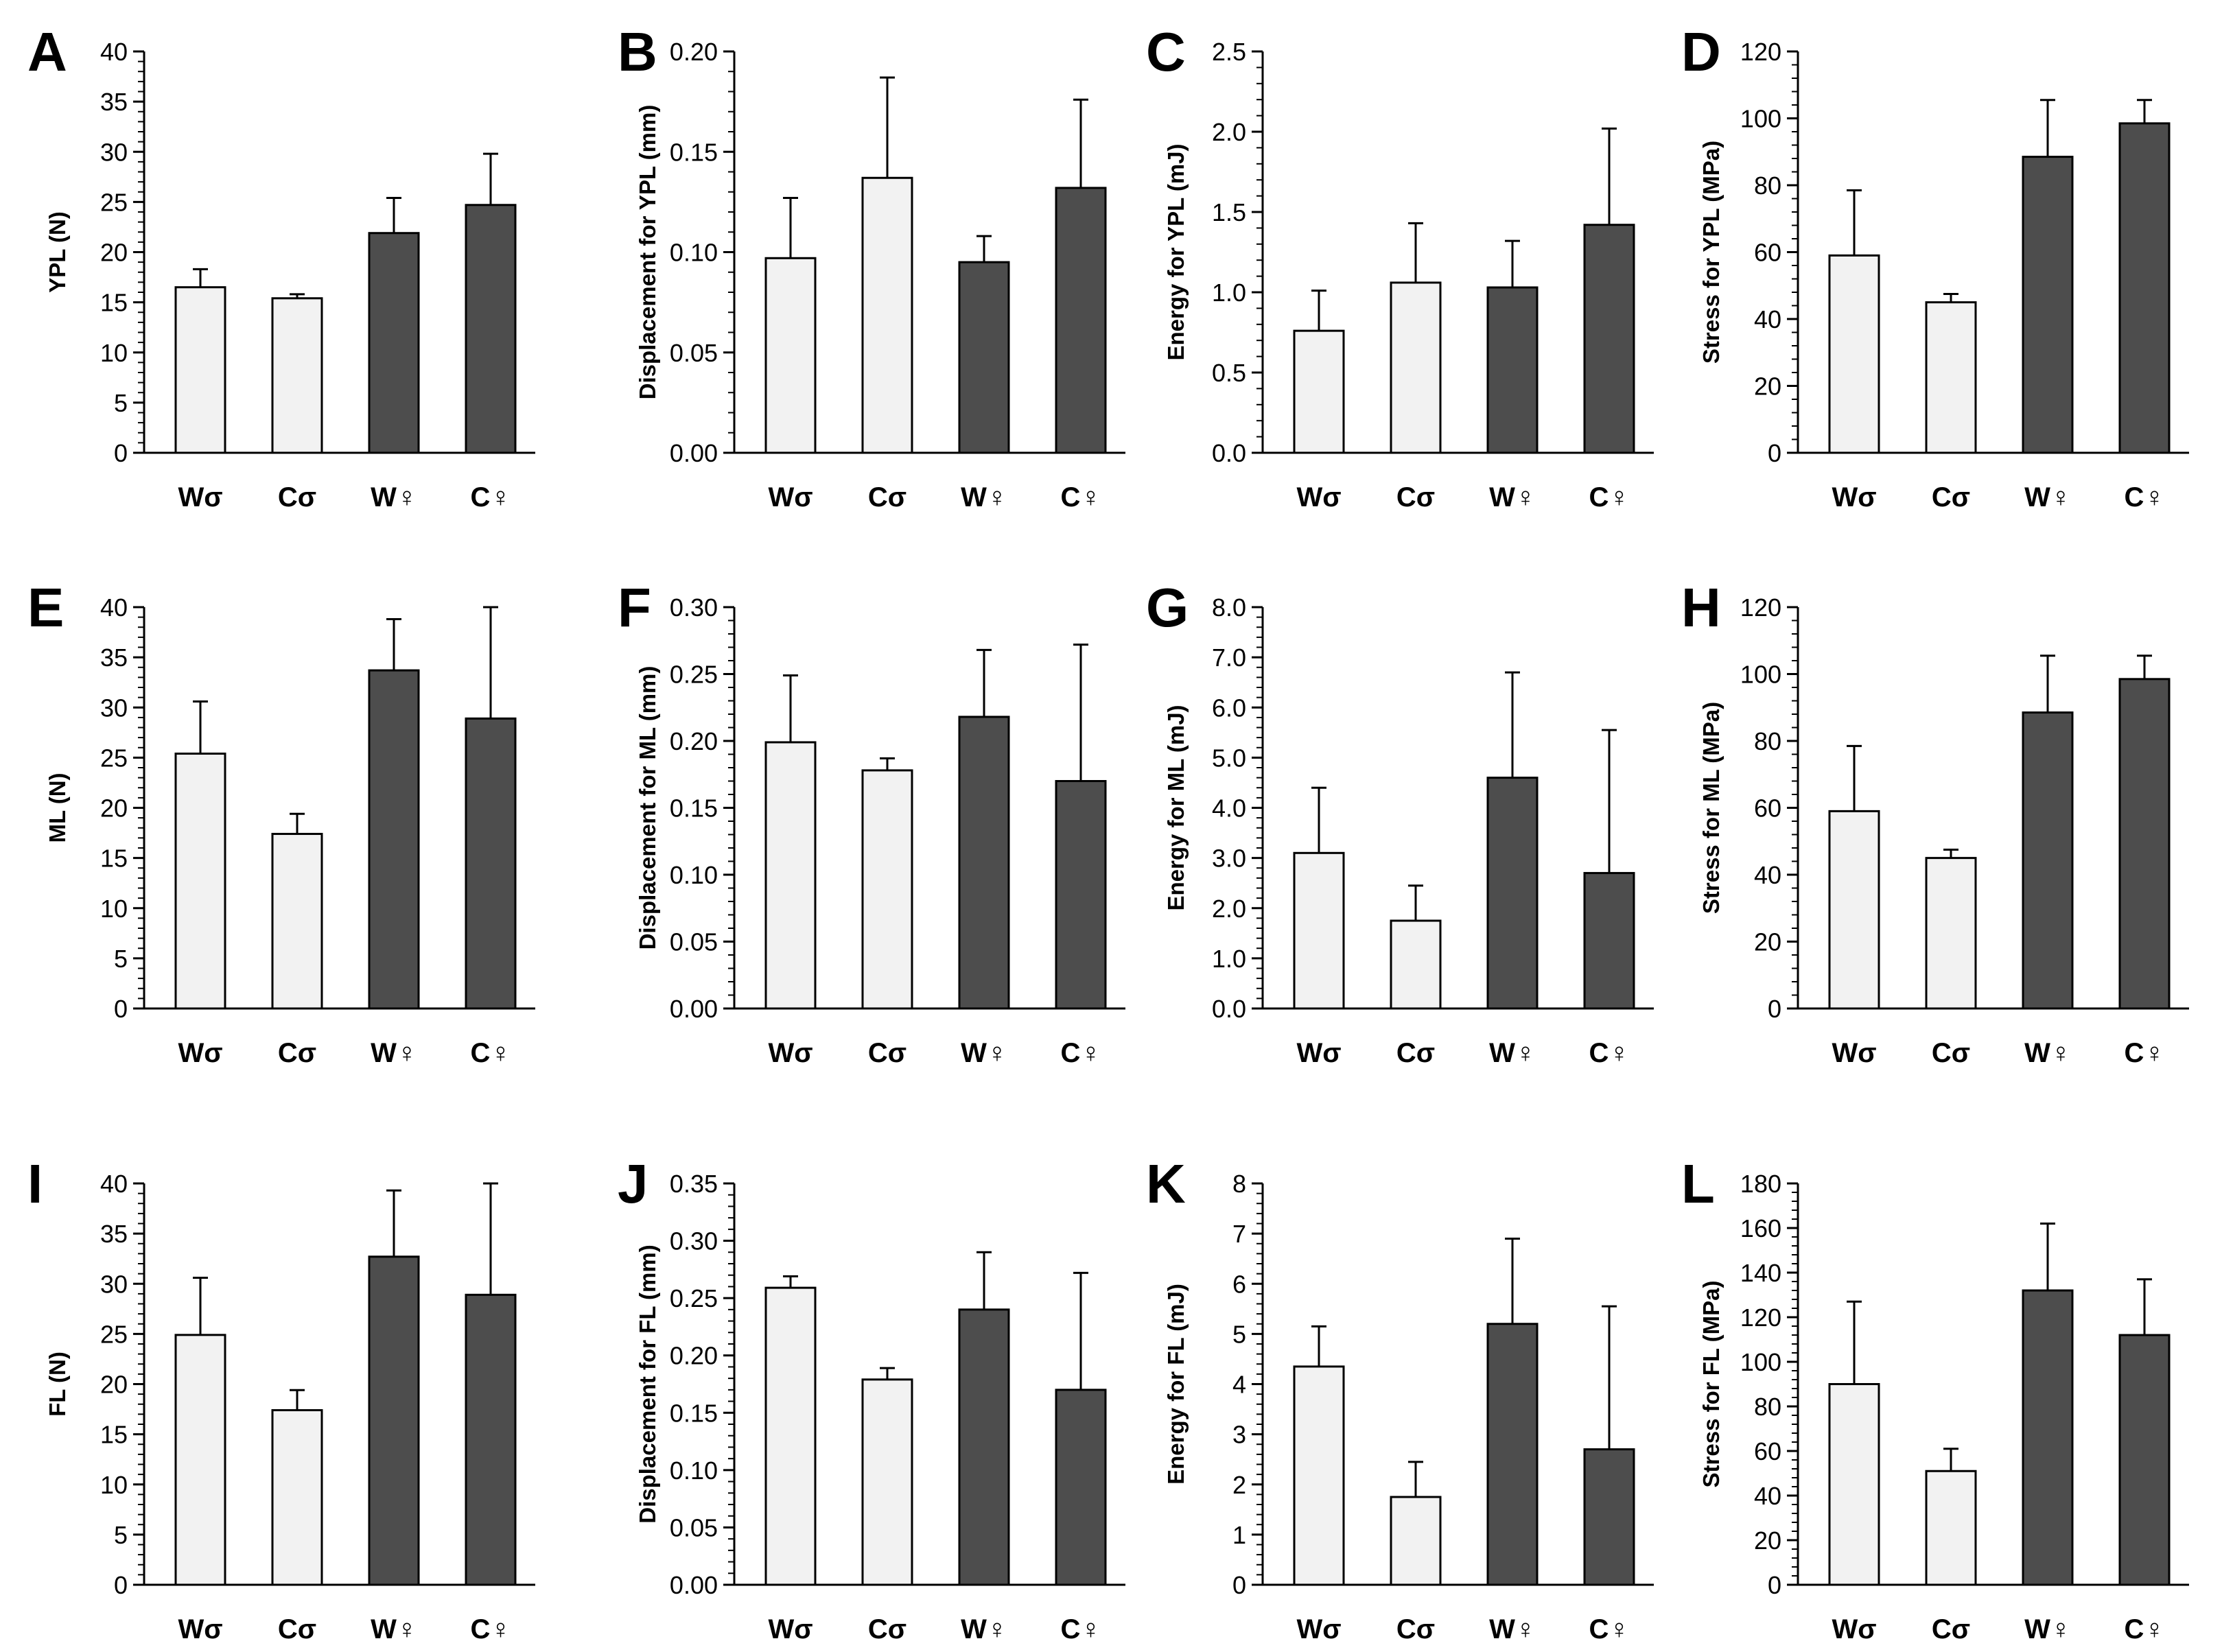 This screenshot has height=1652, width=2222. What do you see at coordinates (114, 1184) in the screenshot?
I see `panel-i-ytick-label: 40` at bounding box center [114, 1184].